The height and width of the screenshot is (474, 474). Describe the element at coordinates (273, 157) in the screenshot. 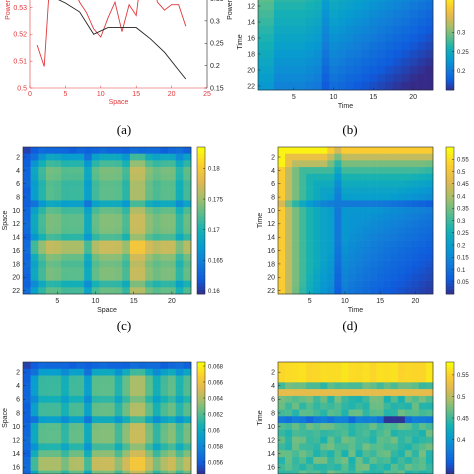

I see `y-tick-label: 2` at that location.